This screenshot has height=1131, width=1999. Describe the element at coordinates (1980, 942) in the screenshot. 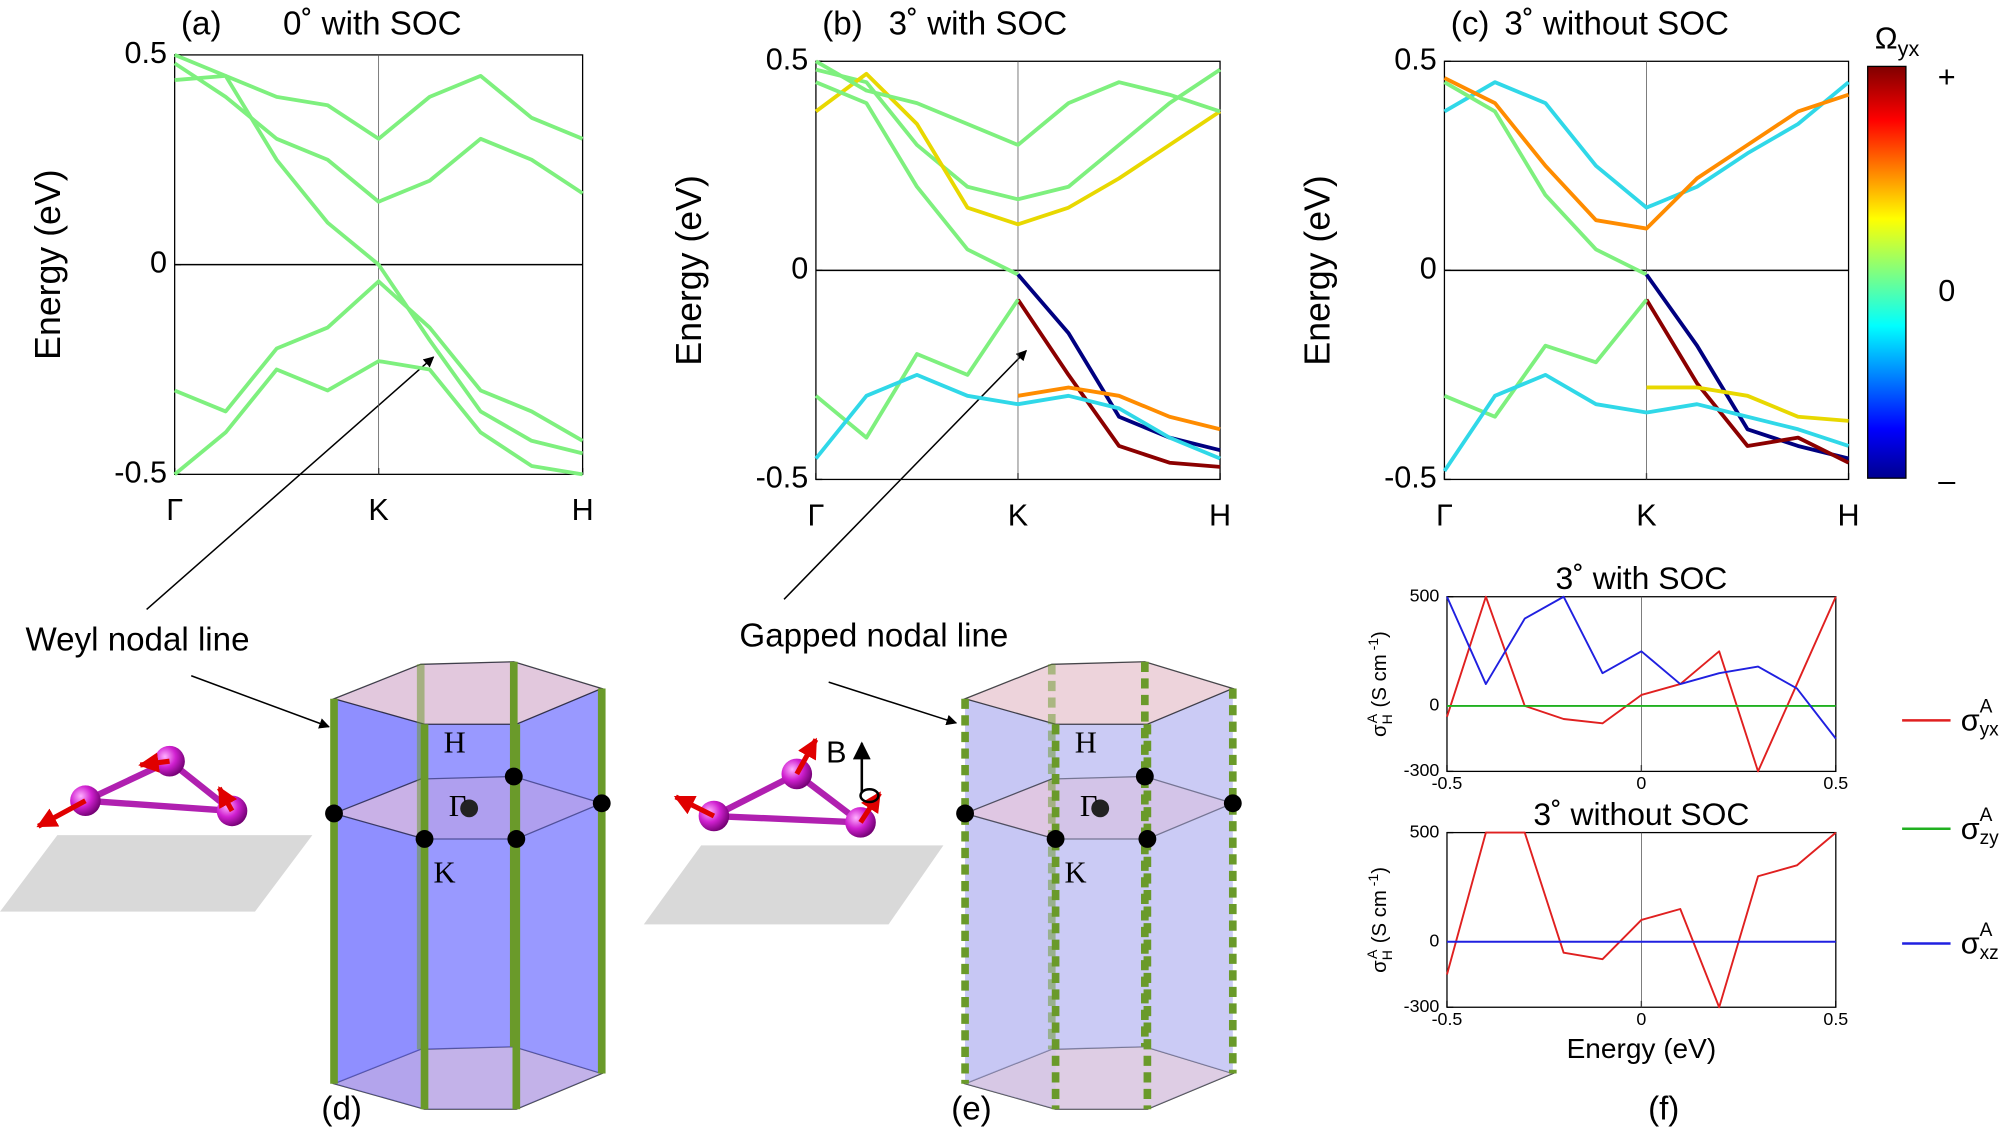

I see `legend-label: σA xz` at that location.